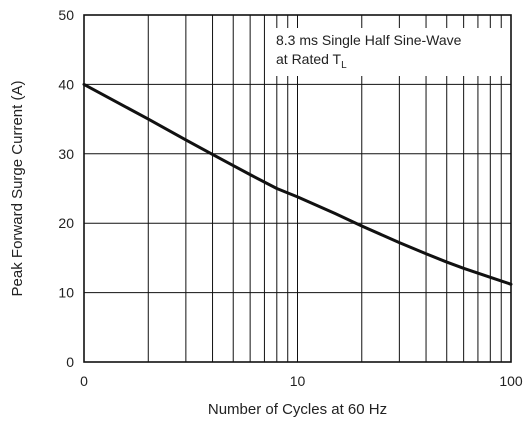 This screenshot has height=422, width=524. What do you see at coordinates (66, 84) in the screenshot?
I see `y-tick-label: 40` at bounding box center [66, 84].